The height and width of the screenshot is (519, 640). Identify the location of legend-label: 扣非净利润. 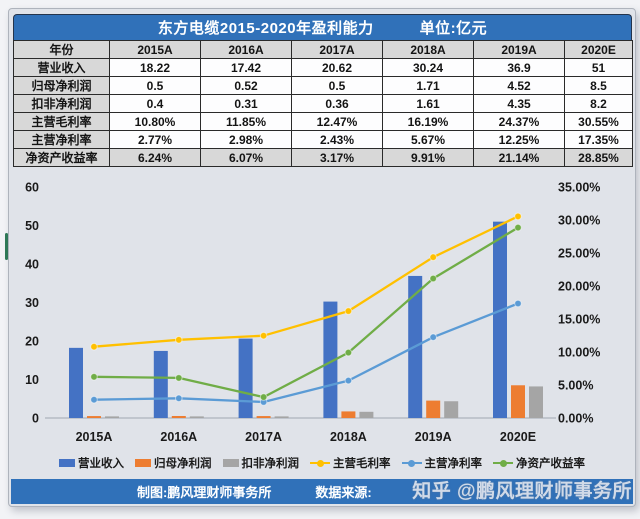
(270, 464).